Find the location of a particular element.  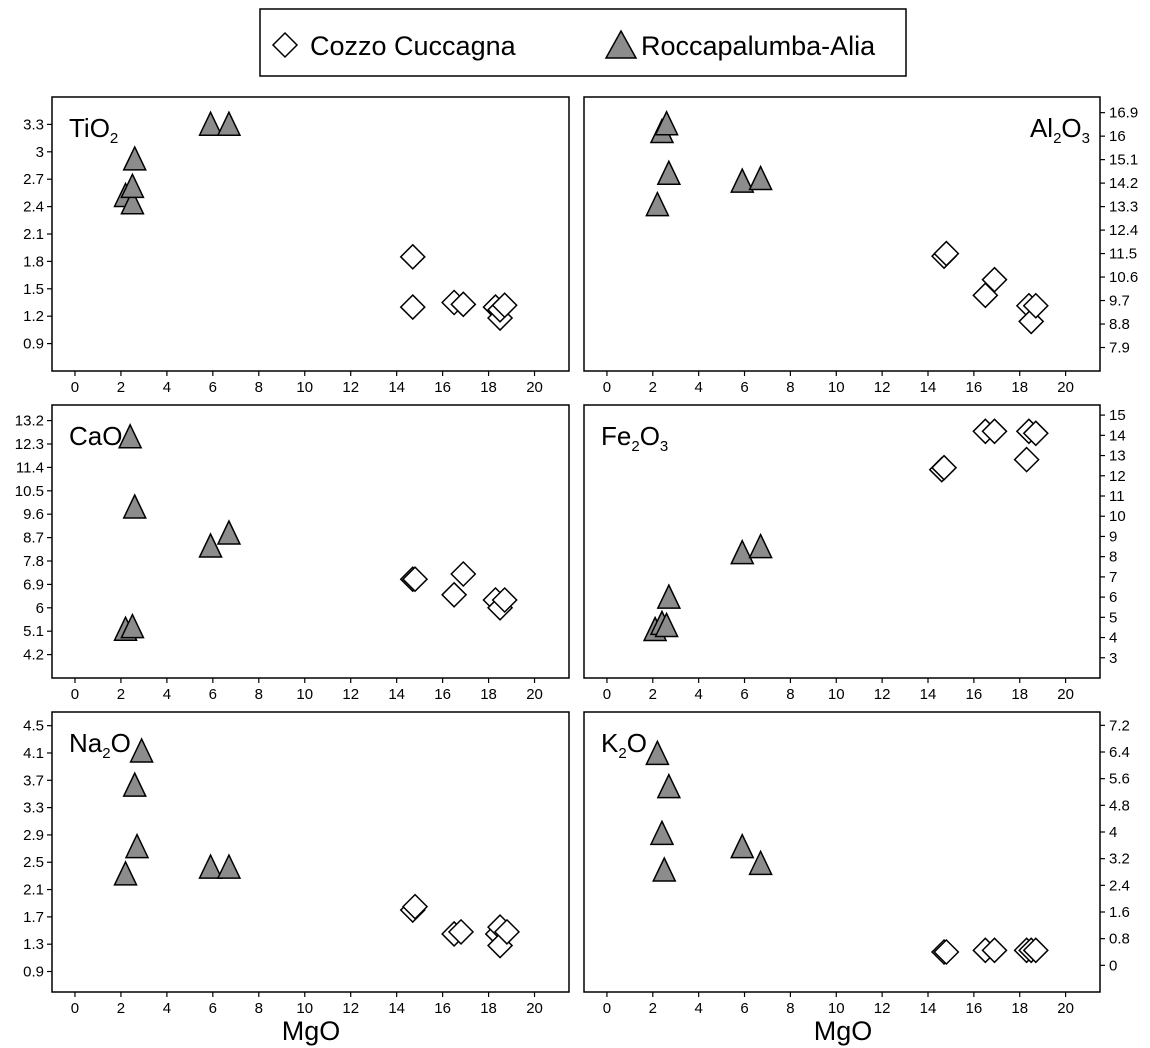

y-tick-label: 2.7 is located at coordinates (33, 179).